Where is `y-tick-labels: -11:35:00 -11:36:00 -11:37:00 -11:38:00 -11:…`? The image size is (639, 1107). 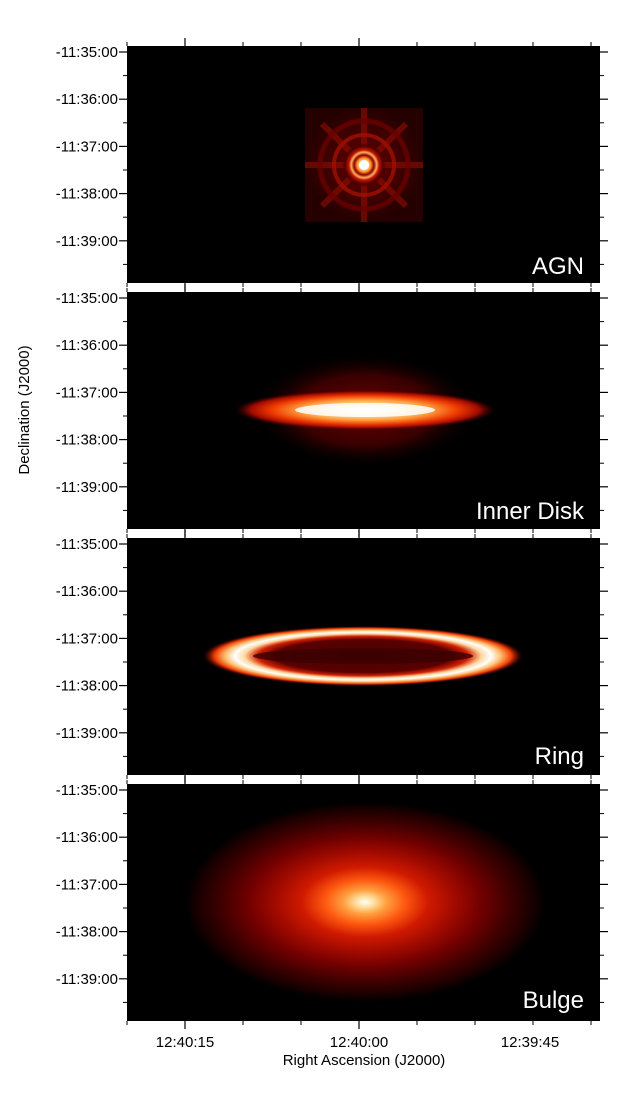 y-tick-labels: -11:35:00 -11:36:00 -11:37:00 -11:38:00 -11:… is located at coordinates (87, 516).